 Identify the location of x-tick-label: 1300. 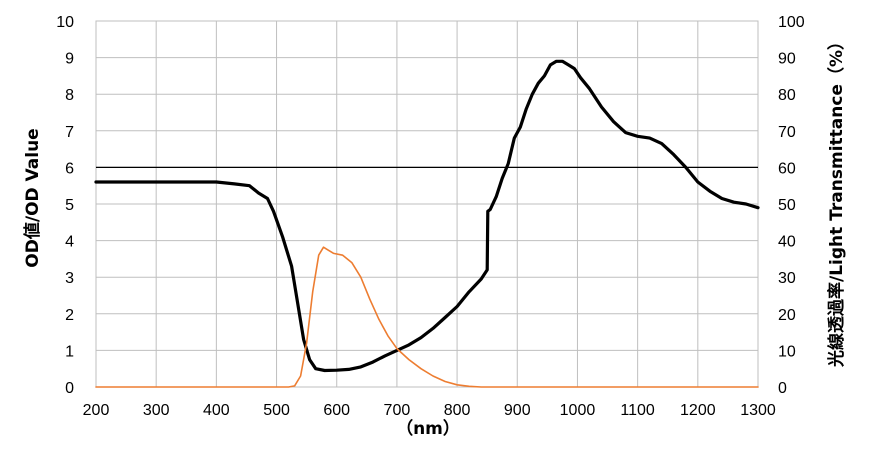
(758, 410).